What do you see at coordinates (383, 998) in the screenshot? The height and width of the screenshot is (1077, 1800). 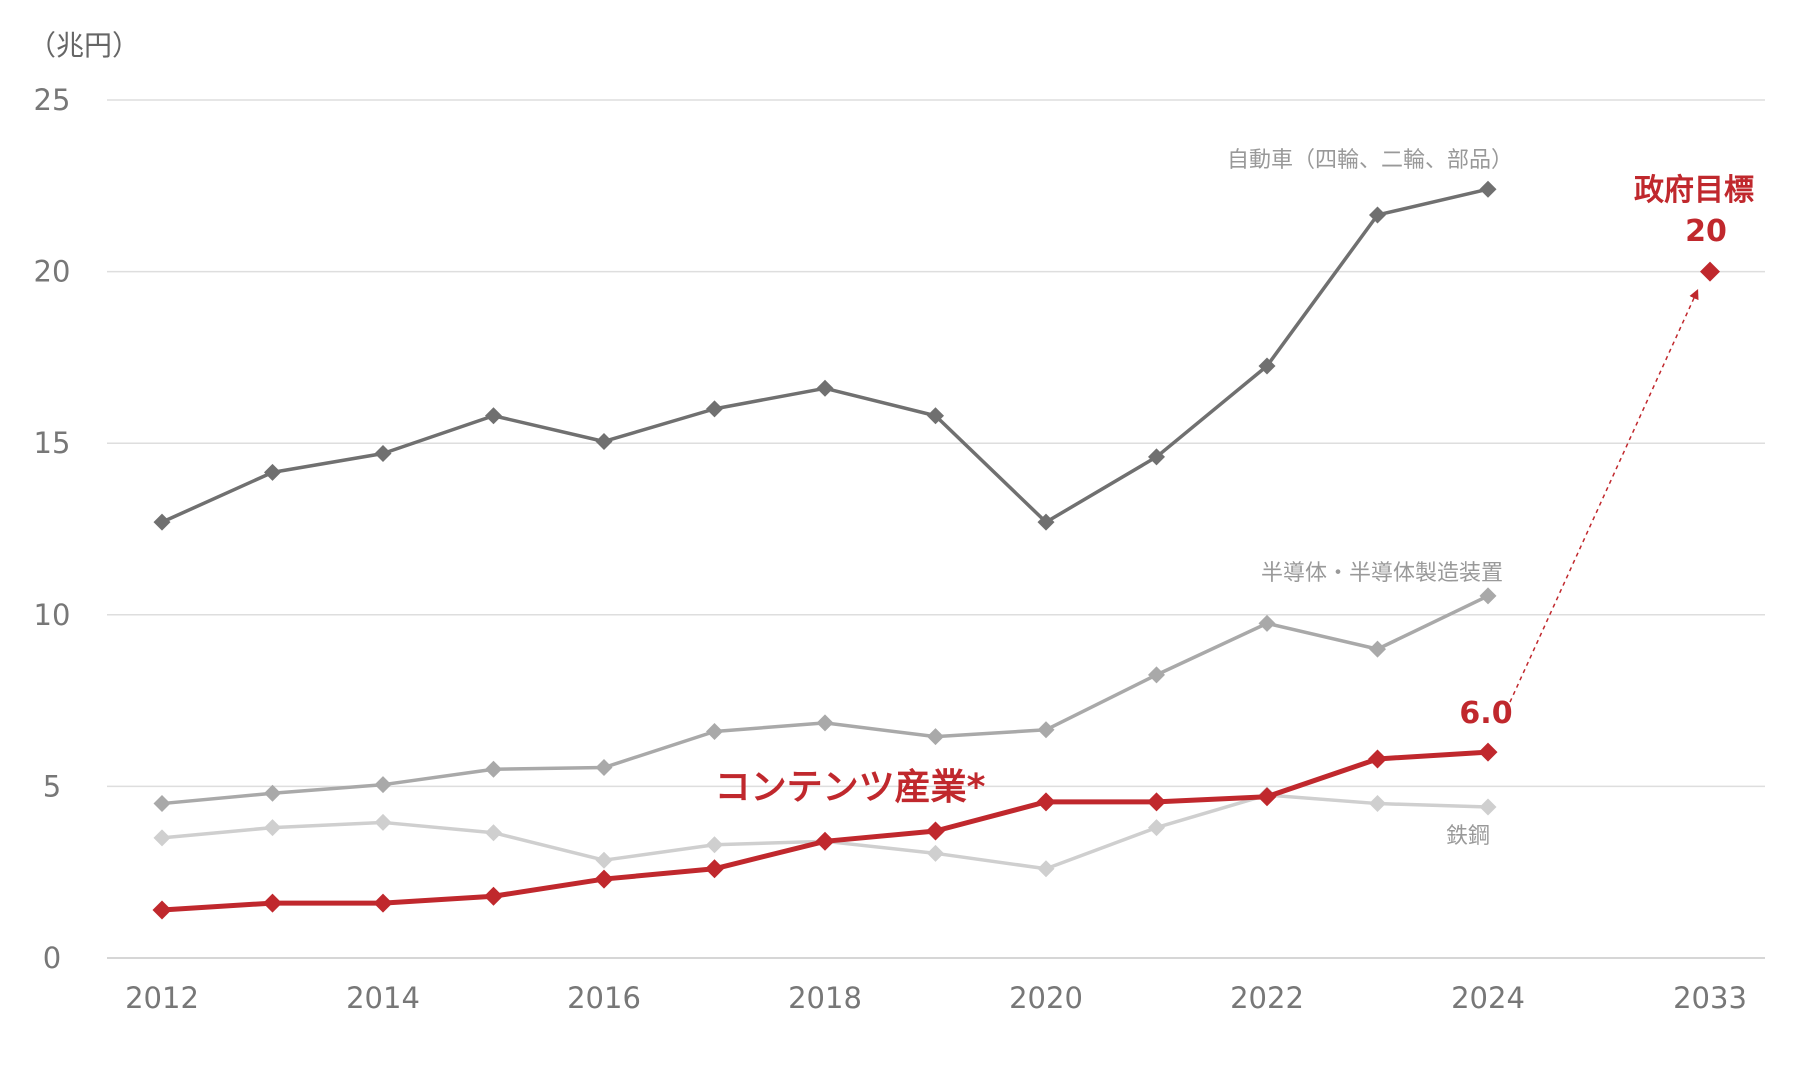 I see `x-tick-label: 2014` at bounding box center [383, 998].